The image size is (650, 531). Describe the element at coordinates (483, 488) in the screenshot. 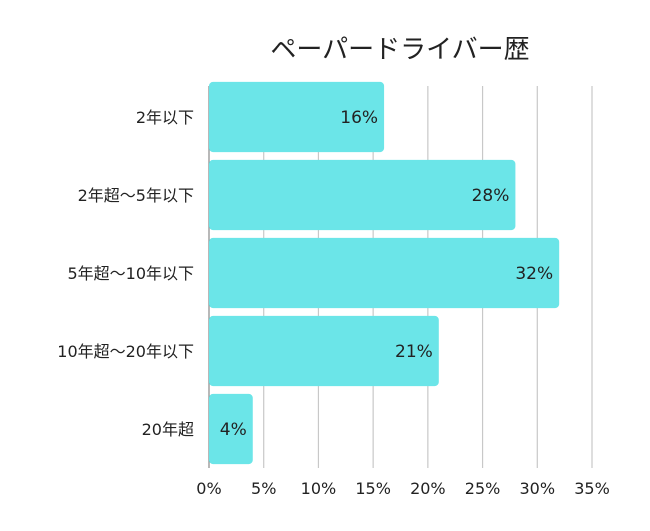

I see `x-tick-label: 25%` at that location.